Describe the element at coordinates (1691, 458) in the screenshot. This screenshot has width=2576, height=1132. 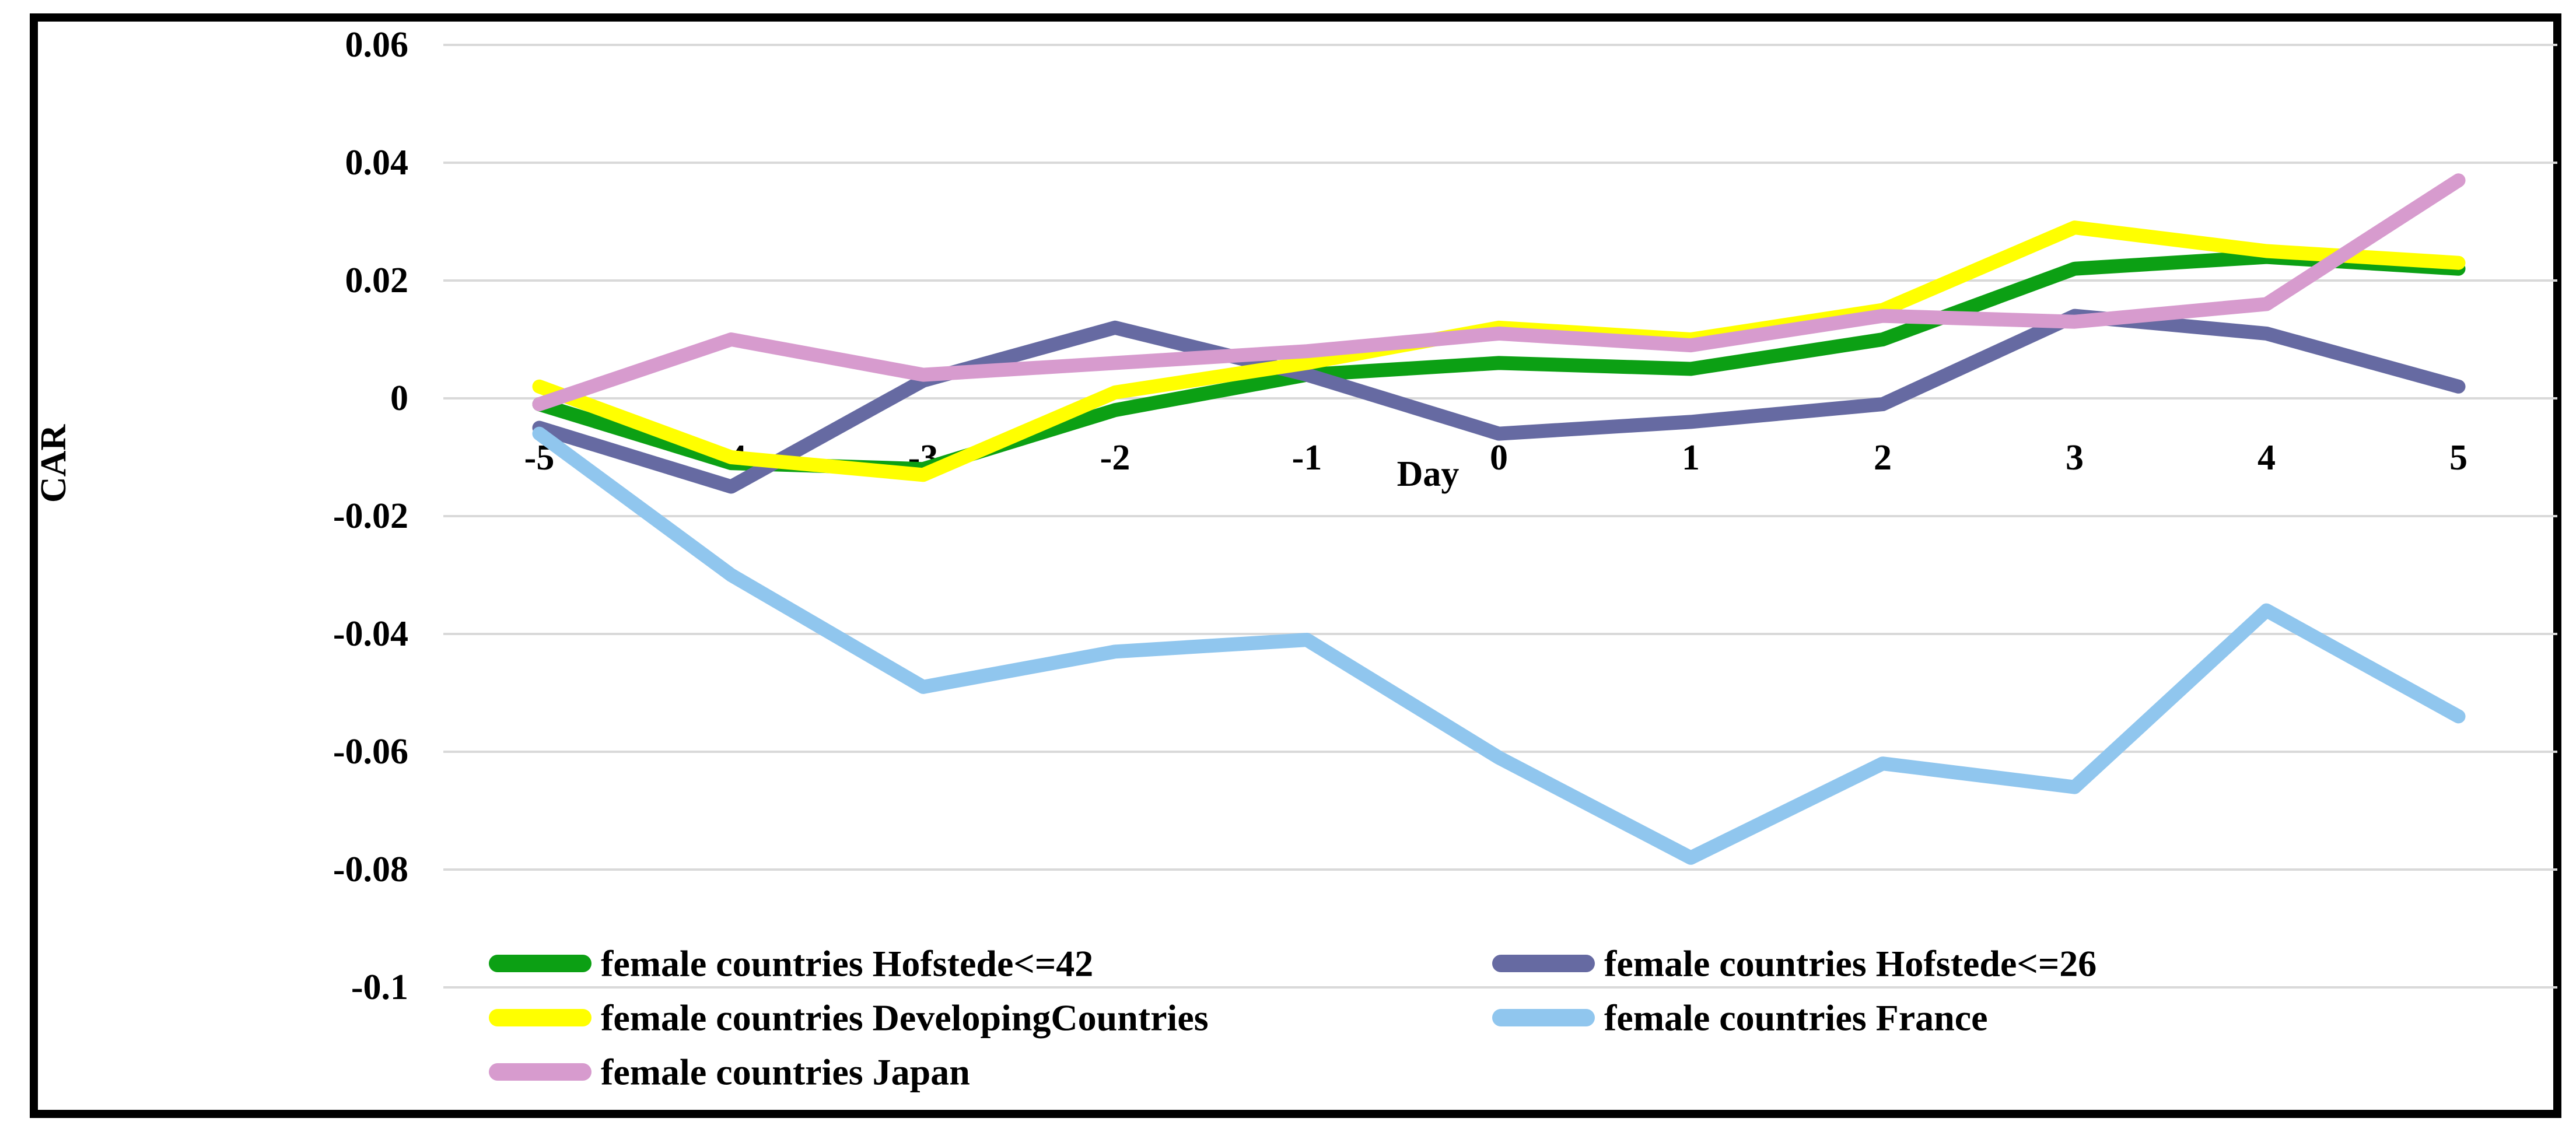
I see `x-tick-label-1: 1` at that location.